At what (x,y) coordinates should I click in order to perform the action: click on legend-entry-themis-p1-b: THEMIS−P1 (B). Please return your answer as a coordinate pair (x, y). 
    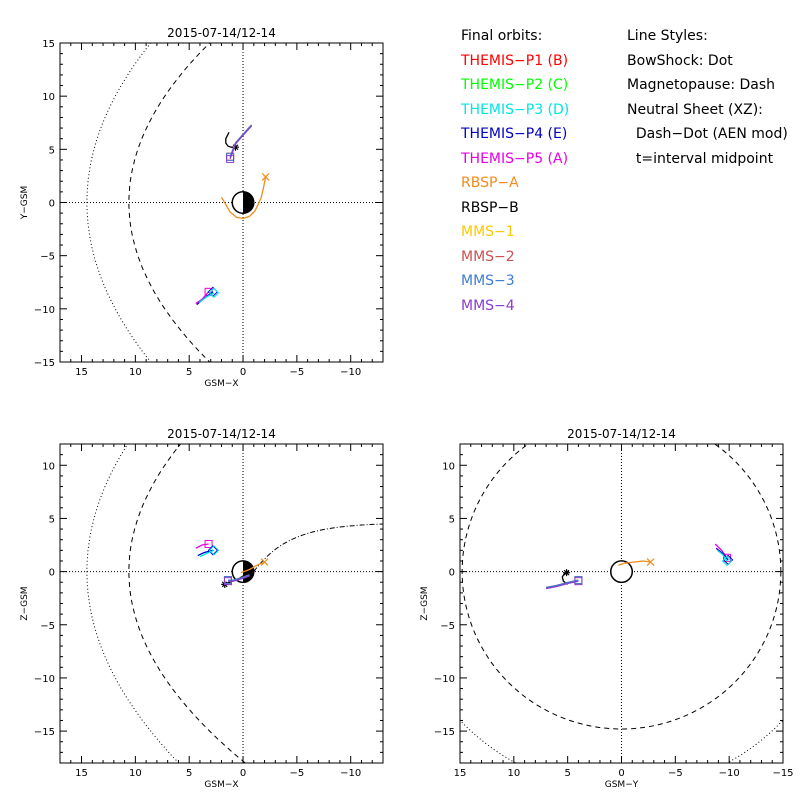
    Looking at the image, I should click on (515, 60).